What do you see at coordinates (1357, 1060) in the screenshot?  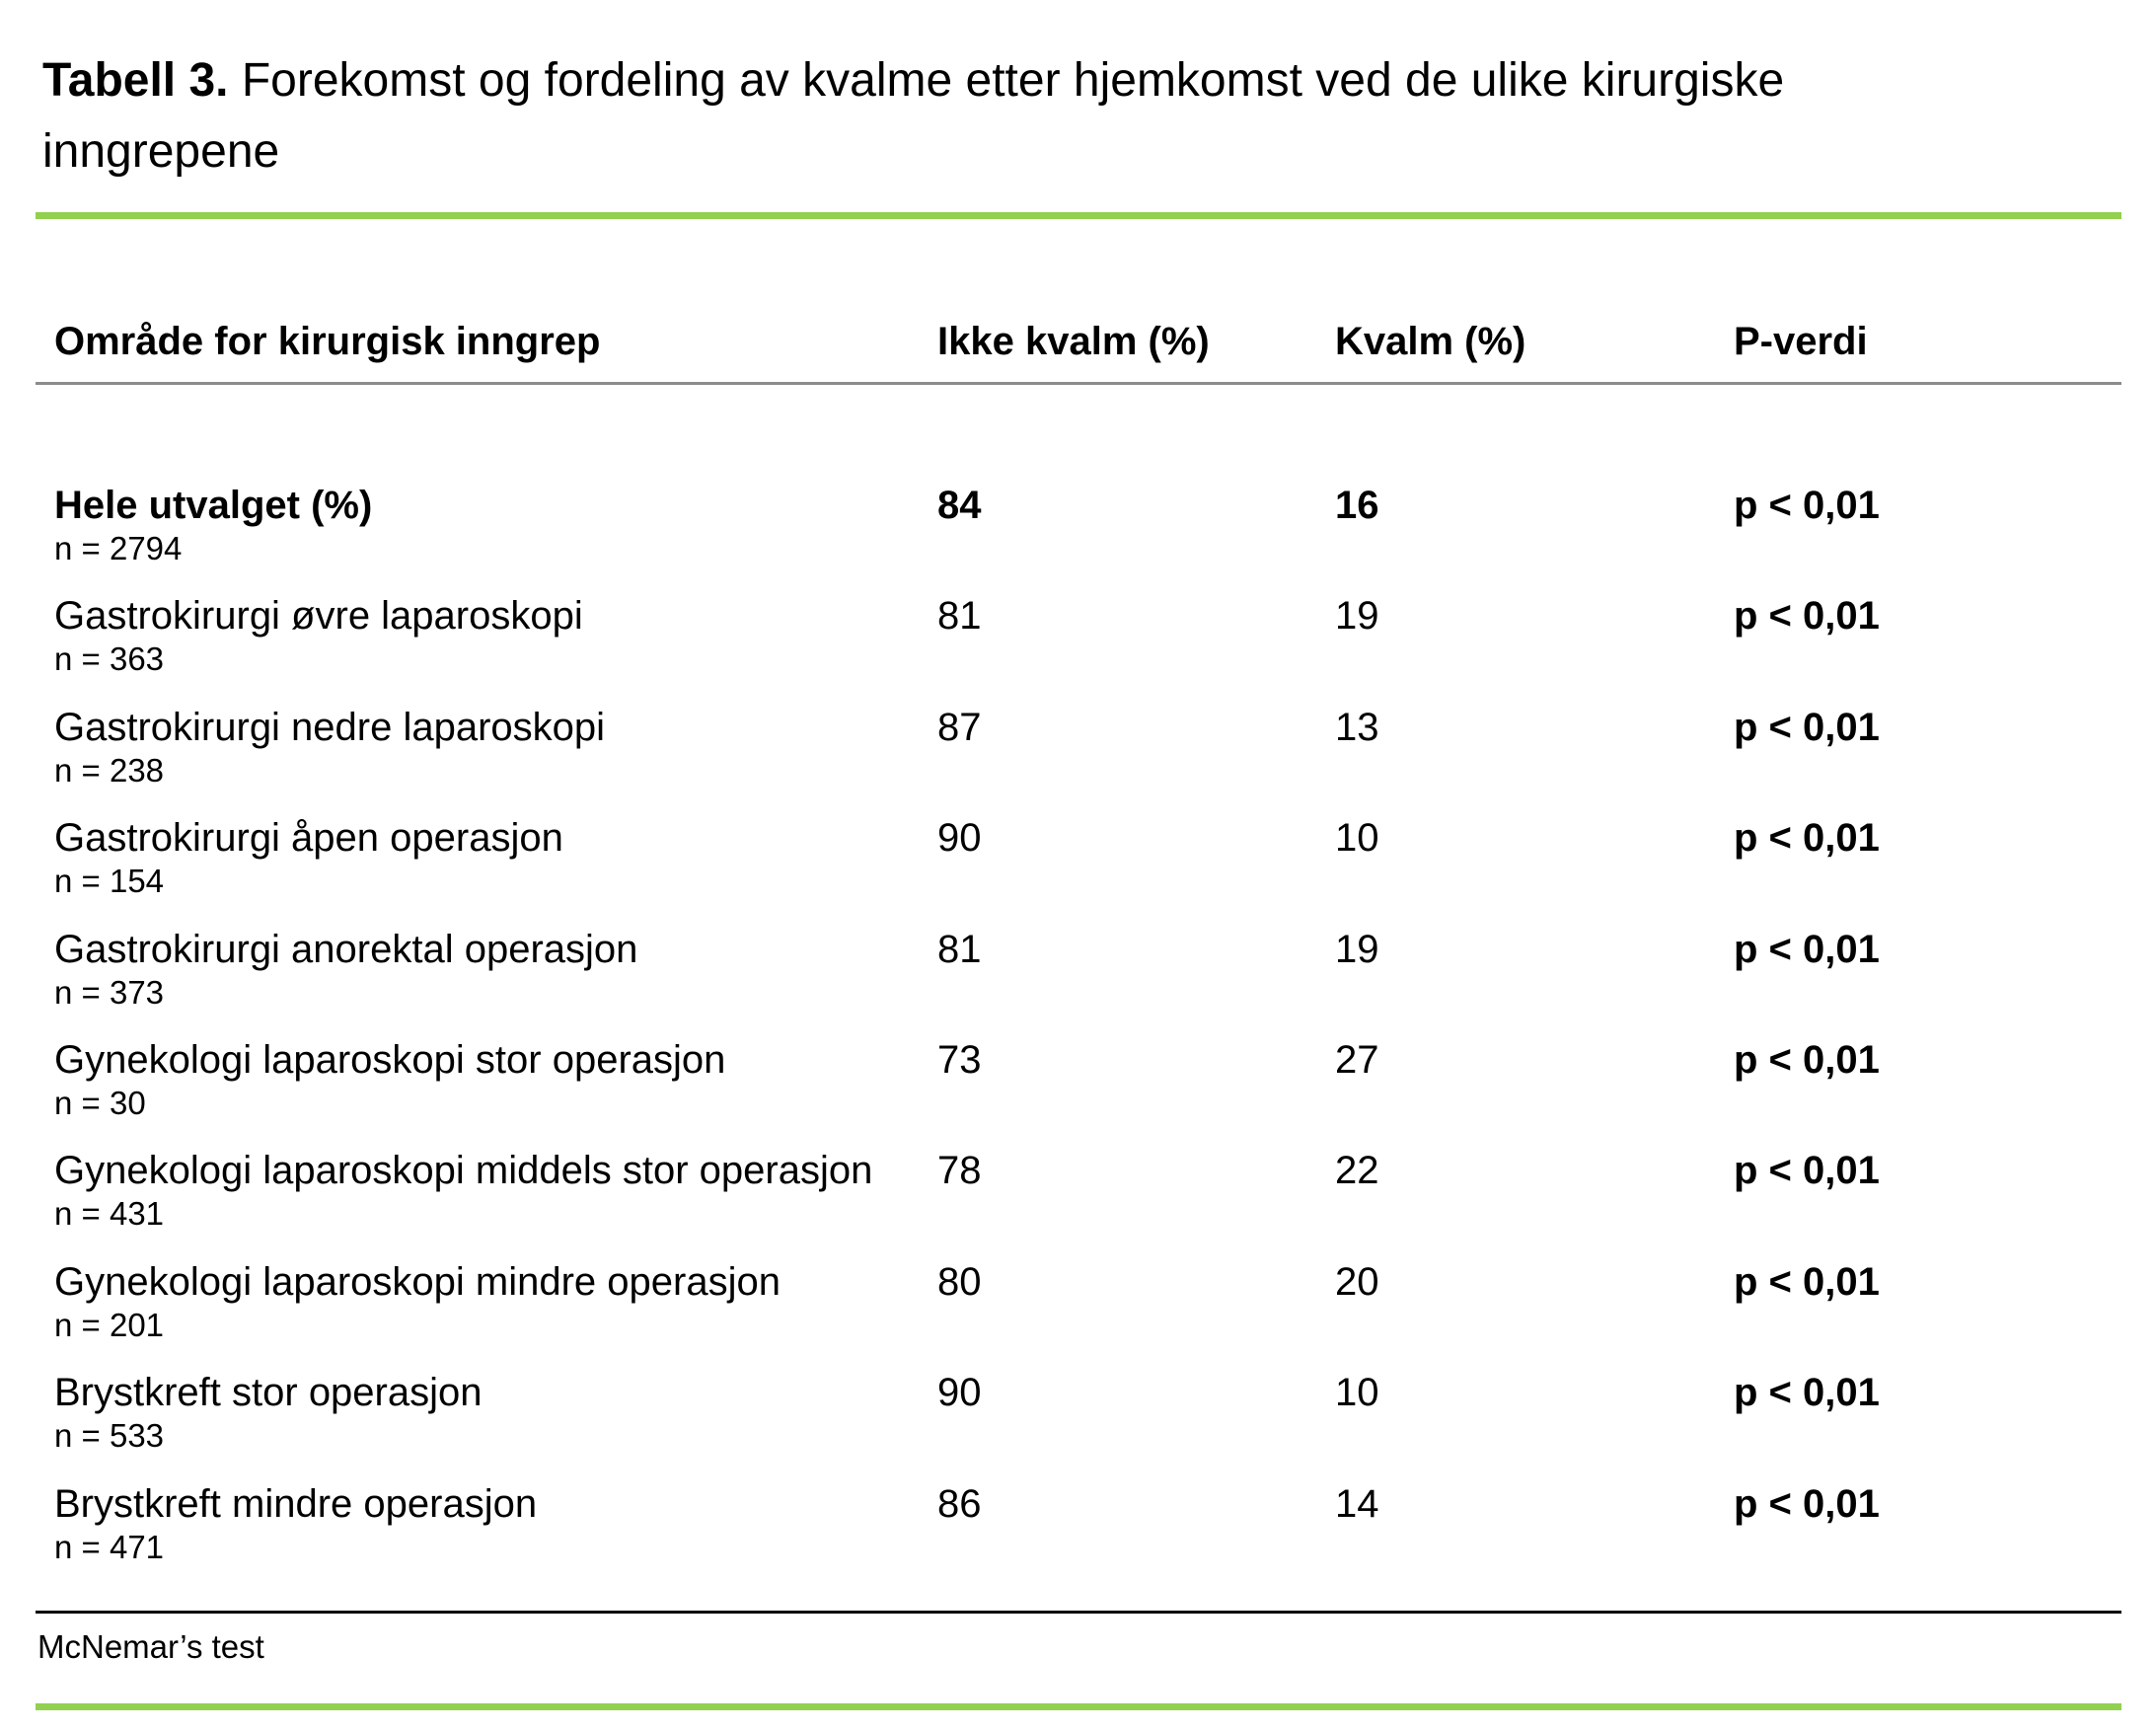 I see `cell-kvalm: 27` at bounding box center [1357, 1060].